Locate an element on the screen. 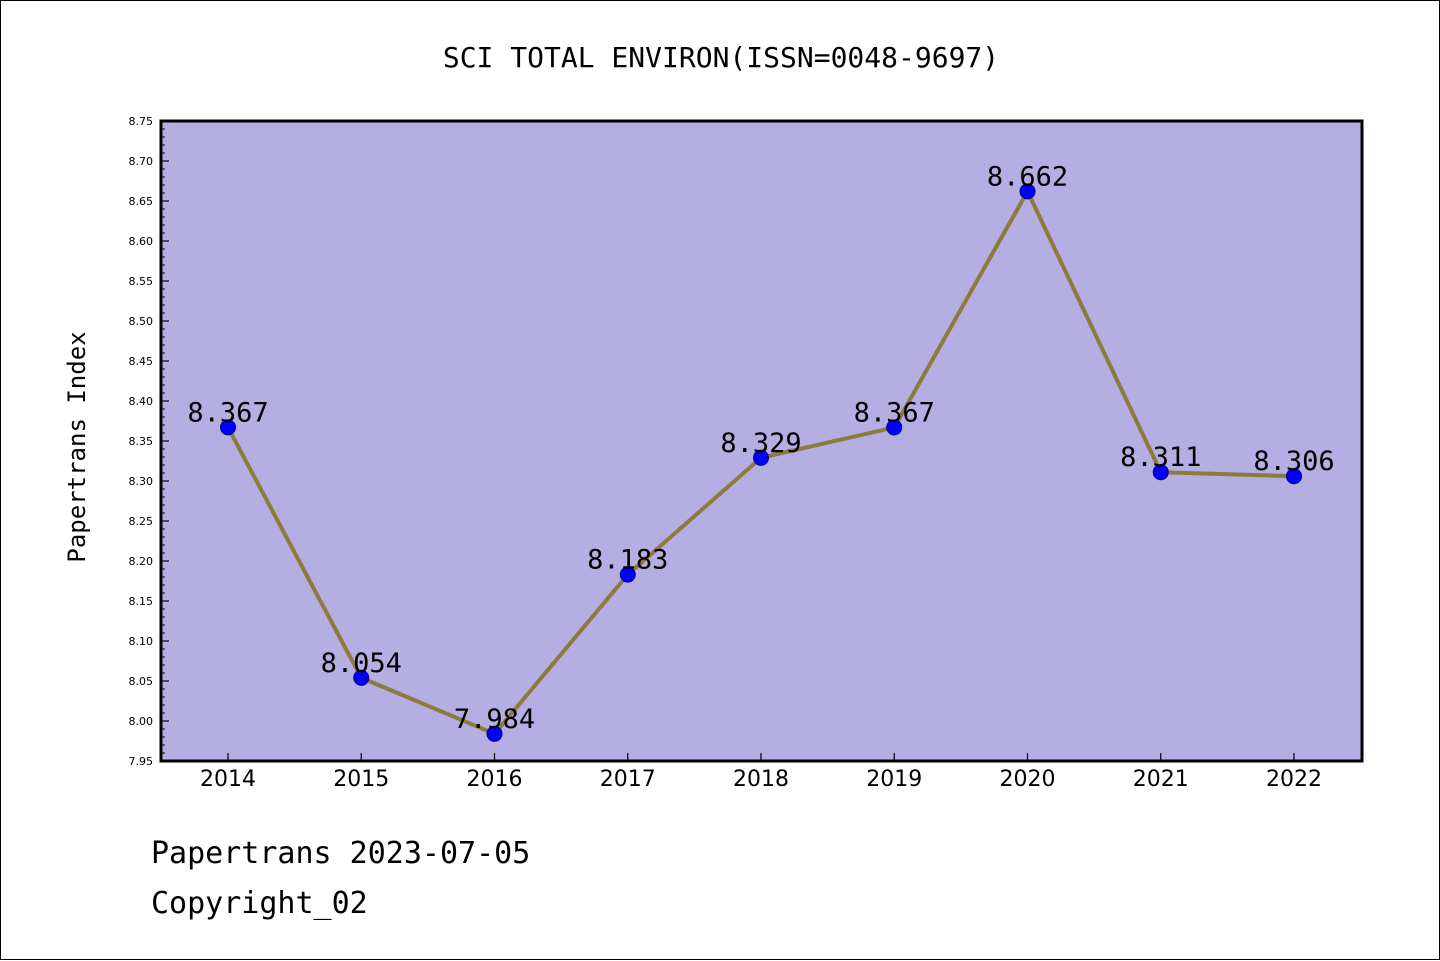  x-tick-label: 2014 is located at coordinates (228, 779).